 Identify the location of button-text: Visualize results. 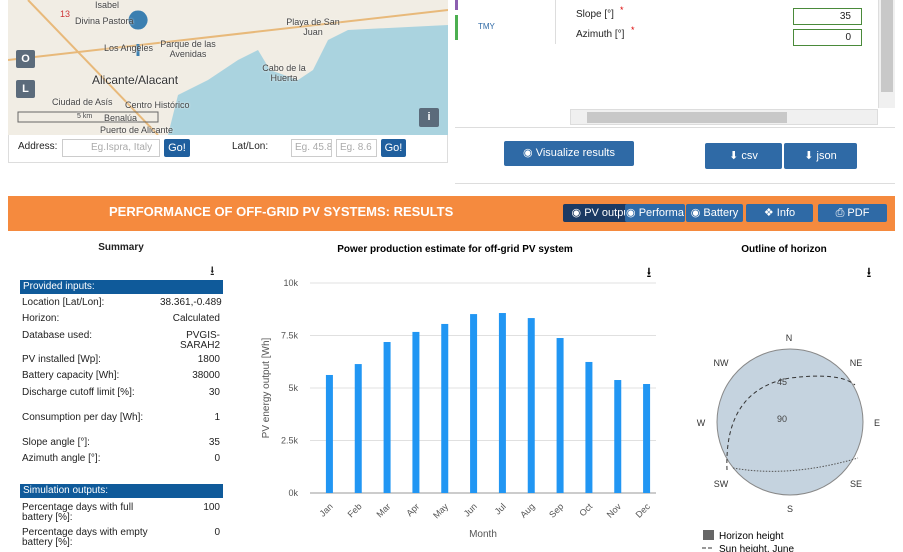
(575, 153).